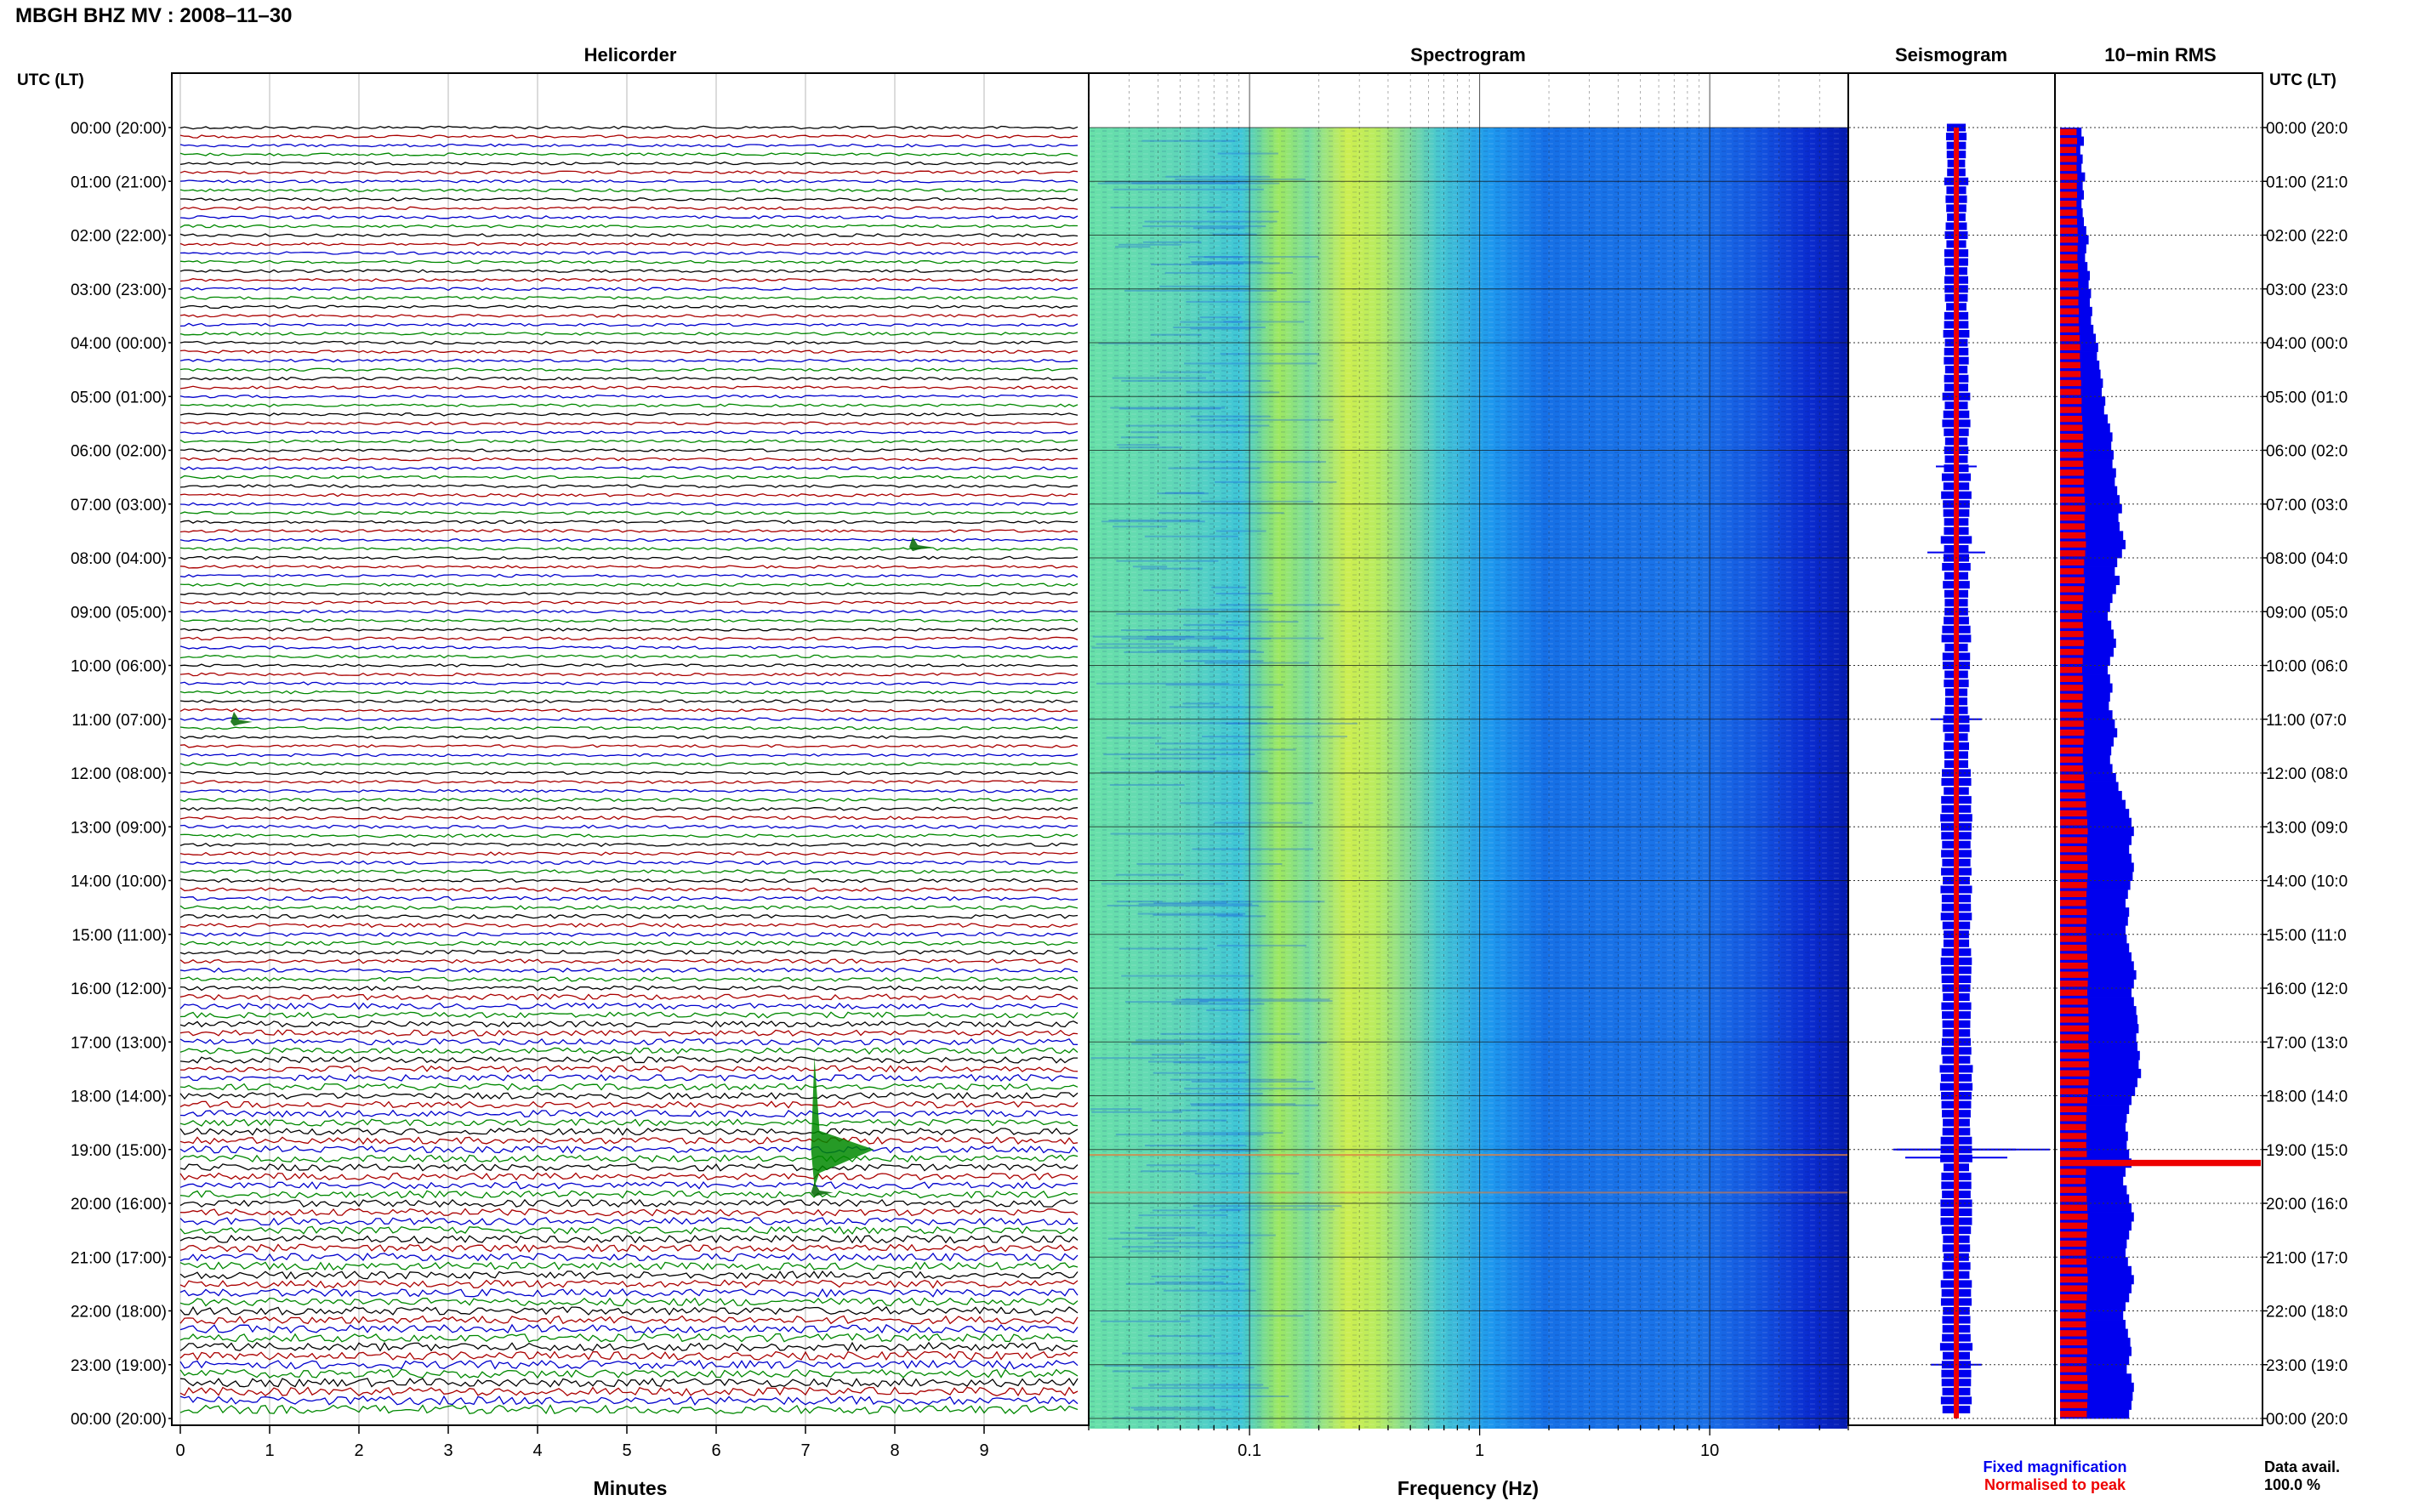 This screenshot has height=1512, width=2419. What do you see at coordinates (119, 667) in the screenshot?
I see `time-label-left: 10:00 (06:00)` at bounding box center [119, 667].